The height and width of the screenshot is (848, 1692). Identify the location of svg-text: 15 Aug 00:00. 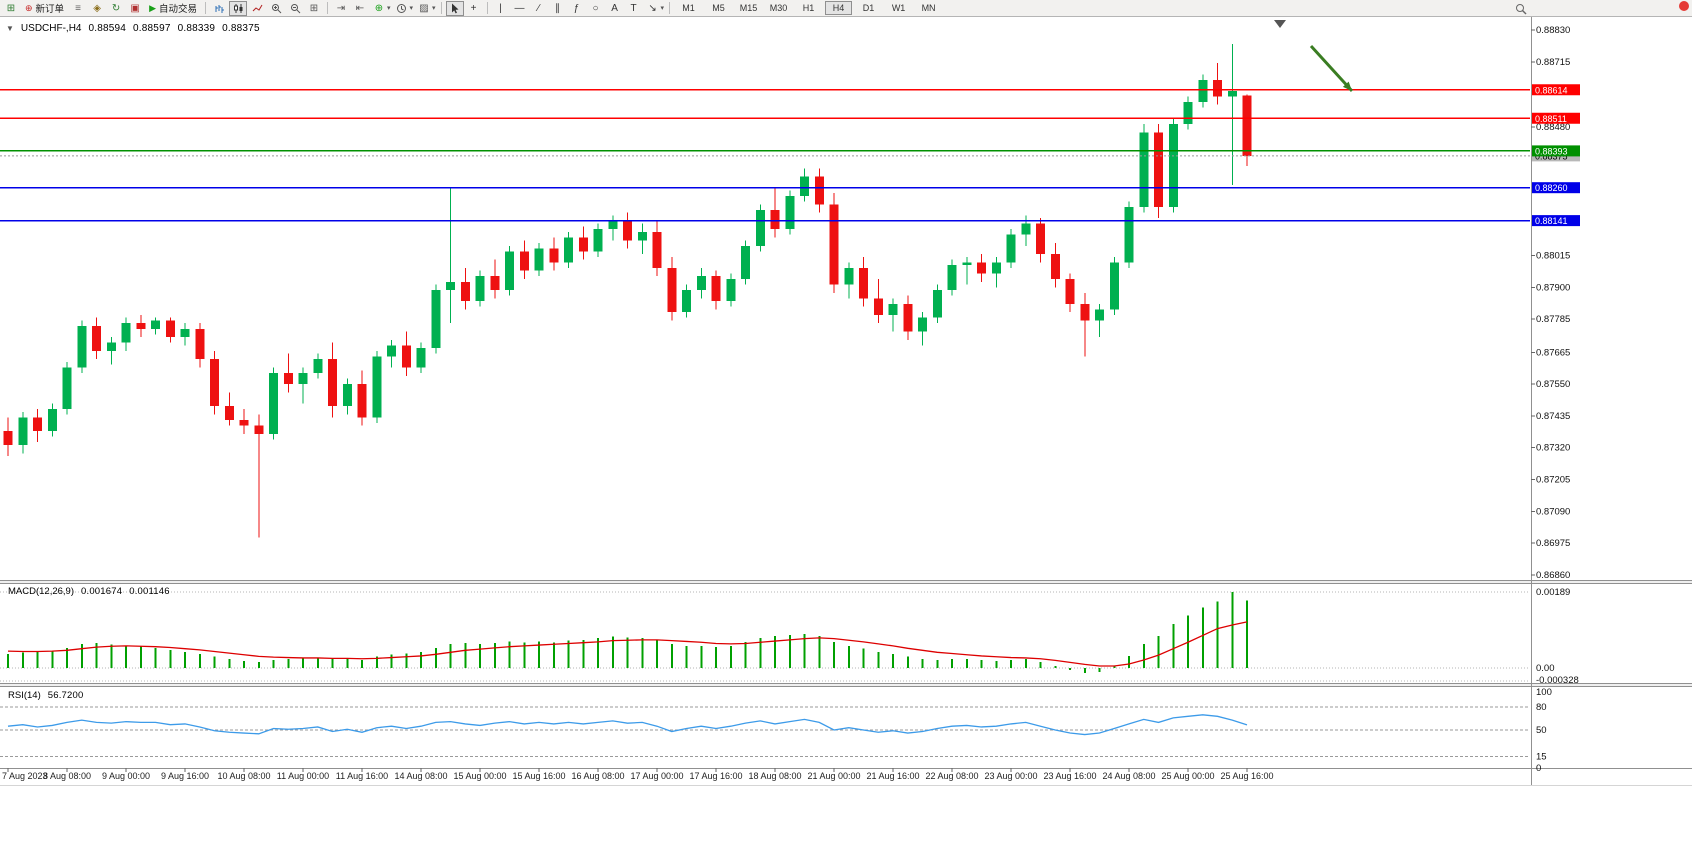
(479, 776).